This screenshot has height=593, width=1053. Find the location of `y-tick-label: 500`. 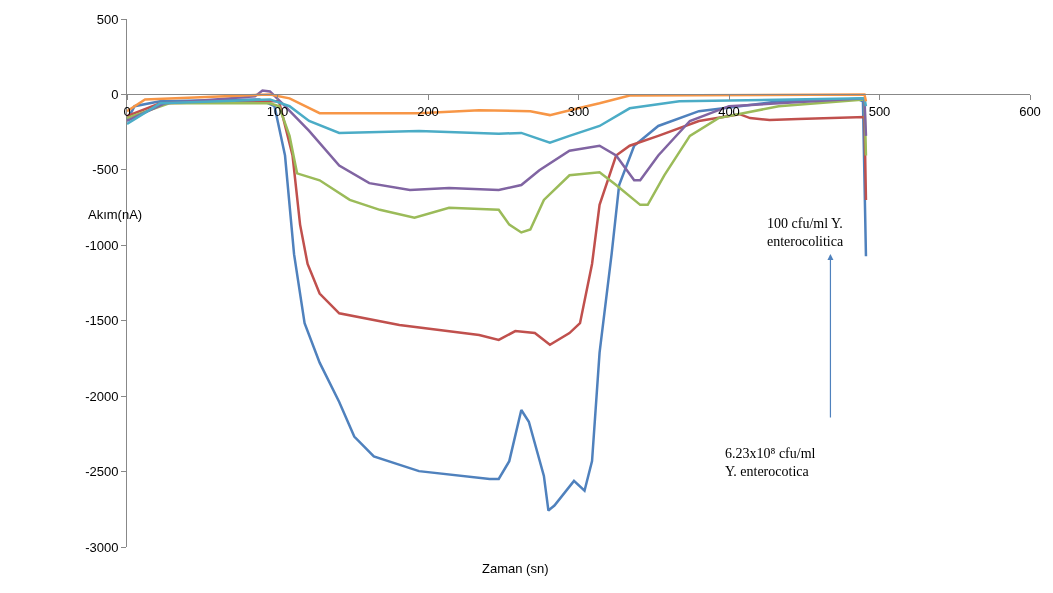

y-tick-label: 500 is located at coordinates (107, 19).